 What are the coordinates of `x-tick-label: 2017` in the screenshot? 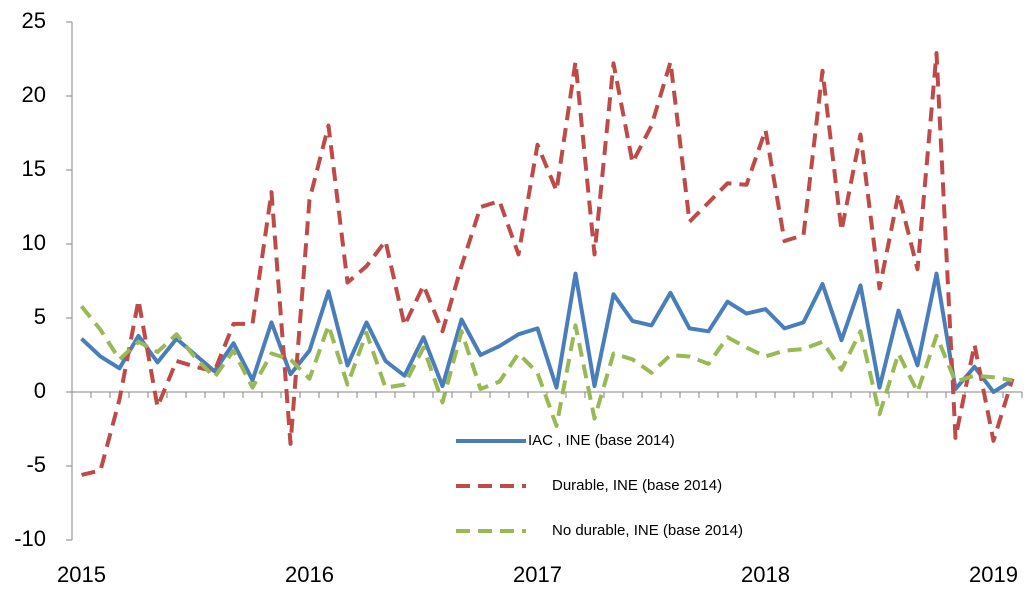 It's located at (537, 574).